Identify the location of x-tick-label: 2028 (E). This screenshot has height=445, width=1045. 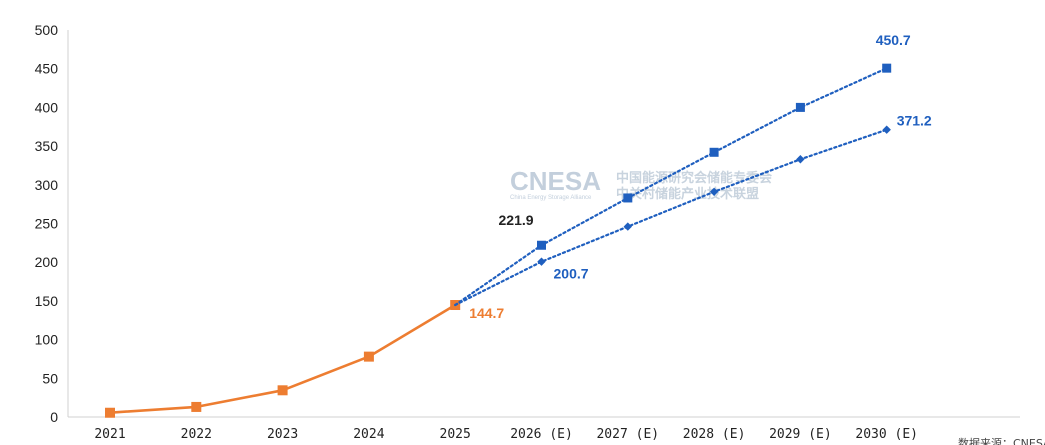
(714, 434).